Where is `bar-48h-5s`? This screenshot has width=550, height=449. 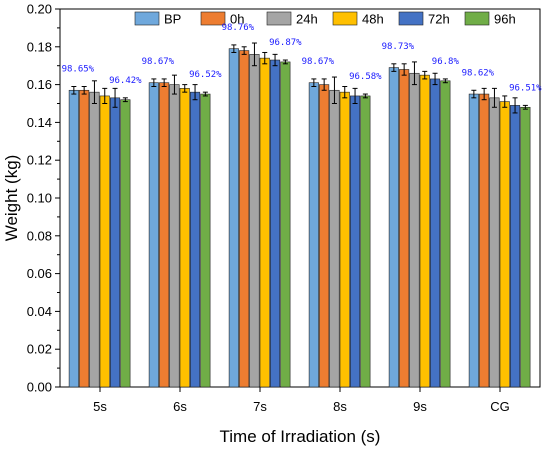 bar-48h-5s is located at coordinates (104, 241).